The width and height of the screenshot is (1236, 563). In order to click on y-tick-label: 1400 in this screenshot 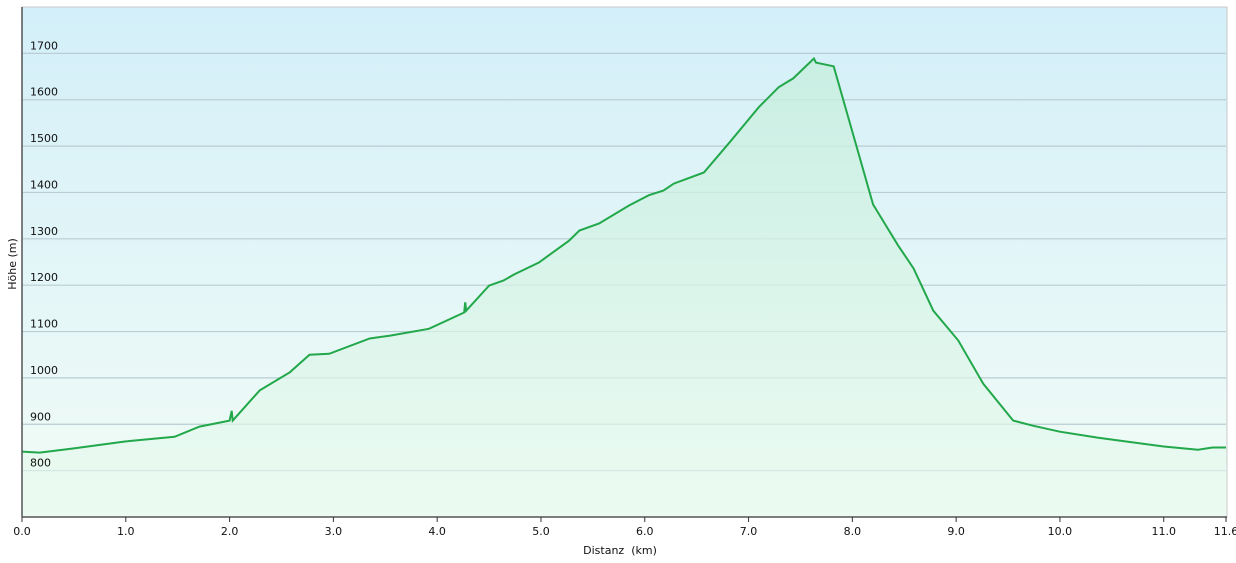, I will do `click(44, 184)`.